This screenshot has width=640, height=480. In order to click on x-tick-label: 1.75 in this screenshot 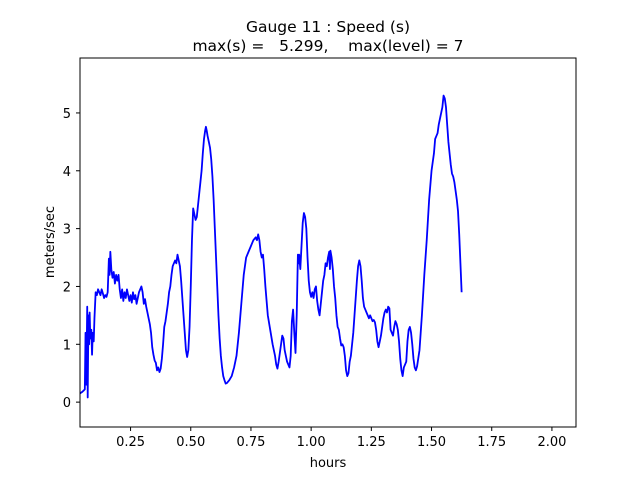, I will do `click(491, 442)`.